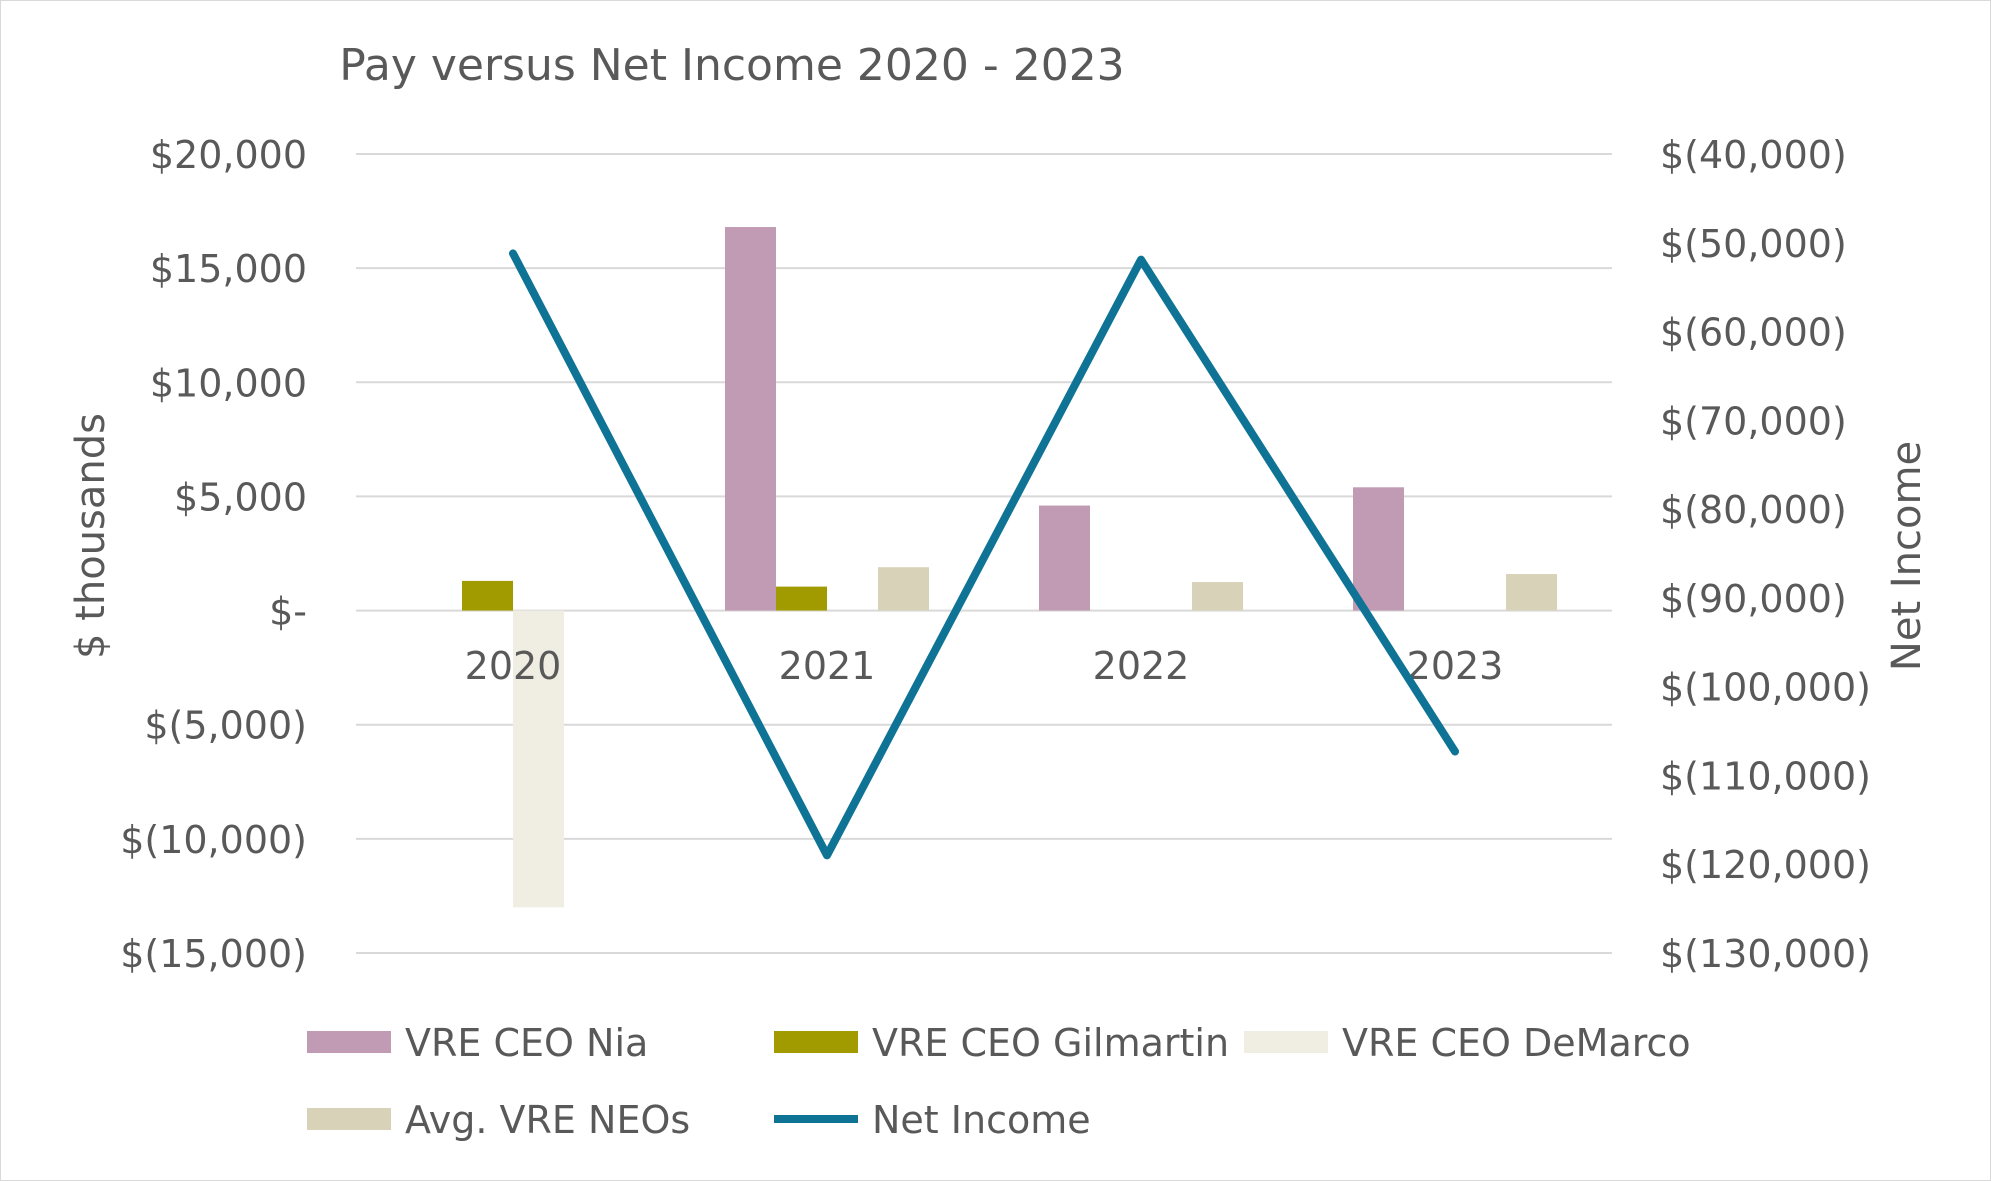  I want to click on legend-label-vre-ceo-nia: VRE CEO Nia, so click(526, 1043).